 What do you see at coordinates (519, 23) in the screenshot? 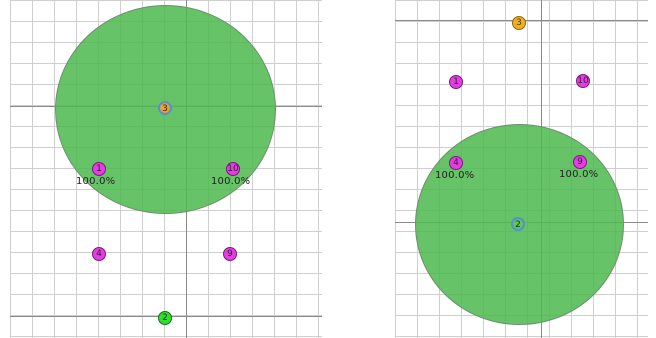
I see `node-3: 3` at bounding box center [519, 23].